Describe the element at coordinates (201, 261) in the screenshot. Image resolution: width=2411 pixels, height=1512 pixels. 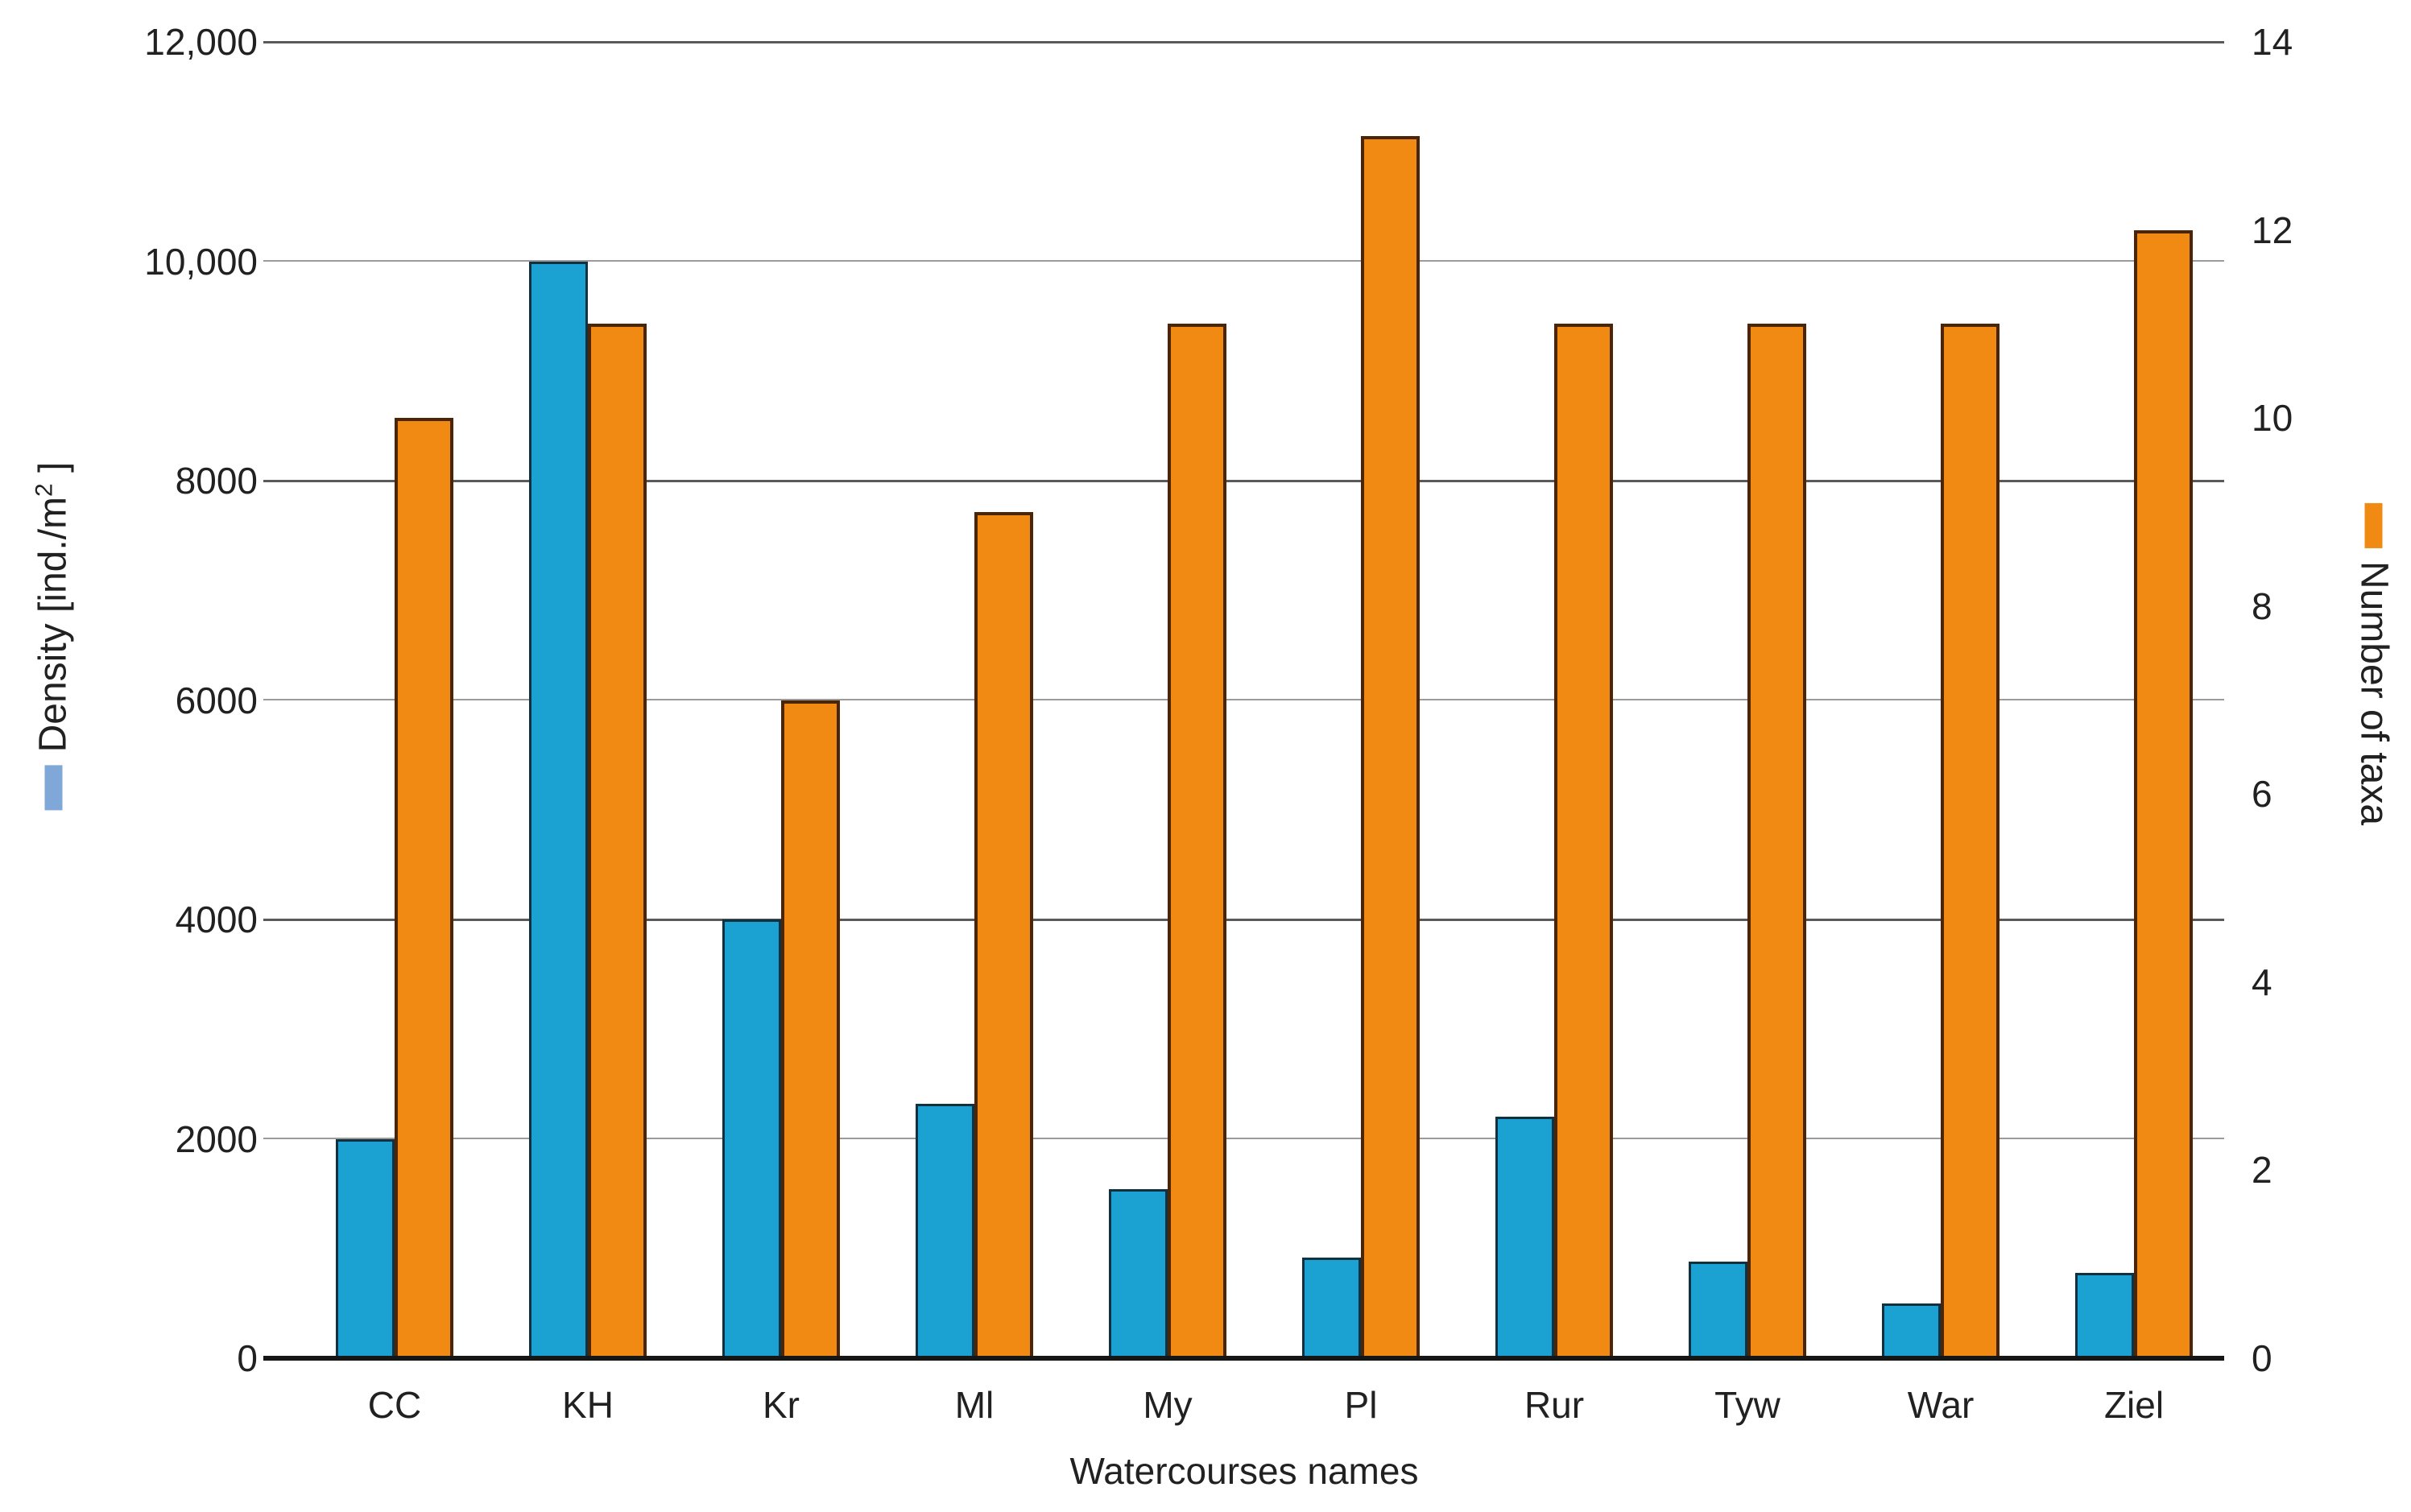
I see `left-axis-tick-label: 10,000` at that location.